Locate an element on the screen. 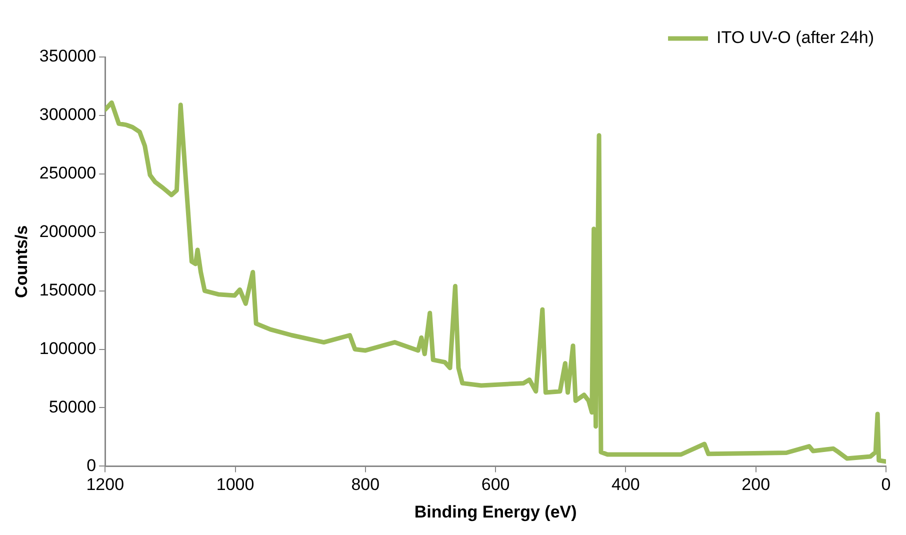 This screenshot has height=535, width=906. x-tick-label: 800 is located at coordinates (365, 484).